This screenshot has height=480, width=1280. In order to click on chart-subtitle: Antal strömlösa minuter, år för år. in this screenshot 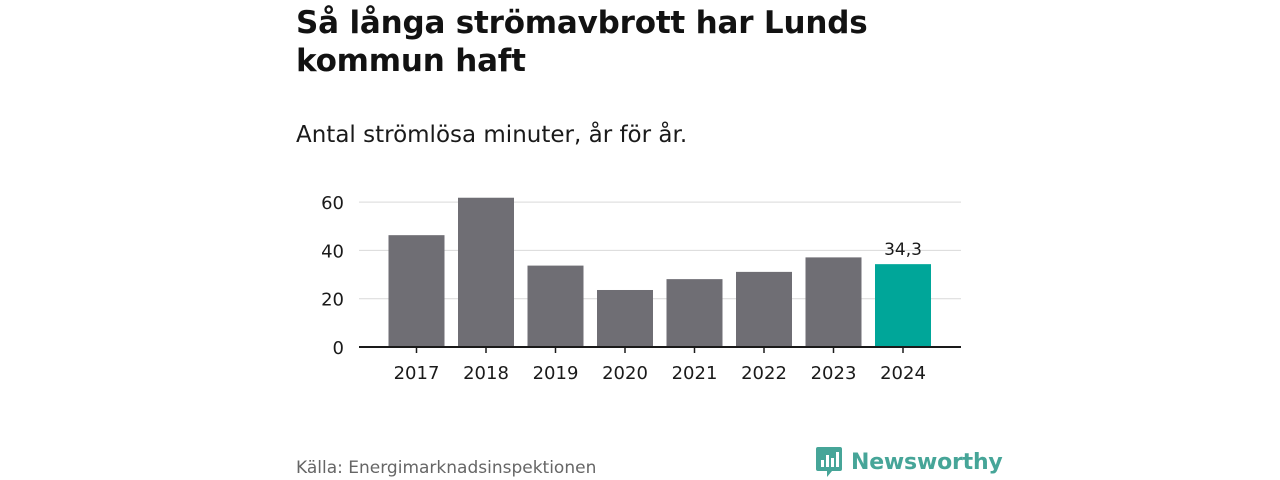, I will do `click(492, 135)`.